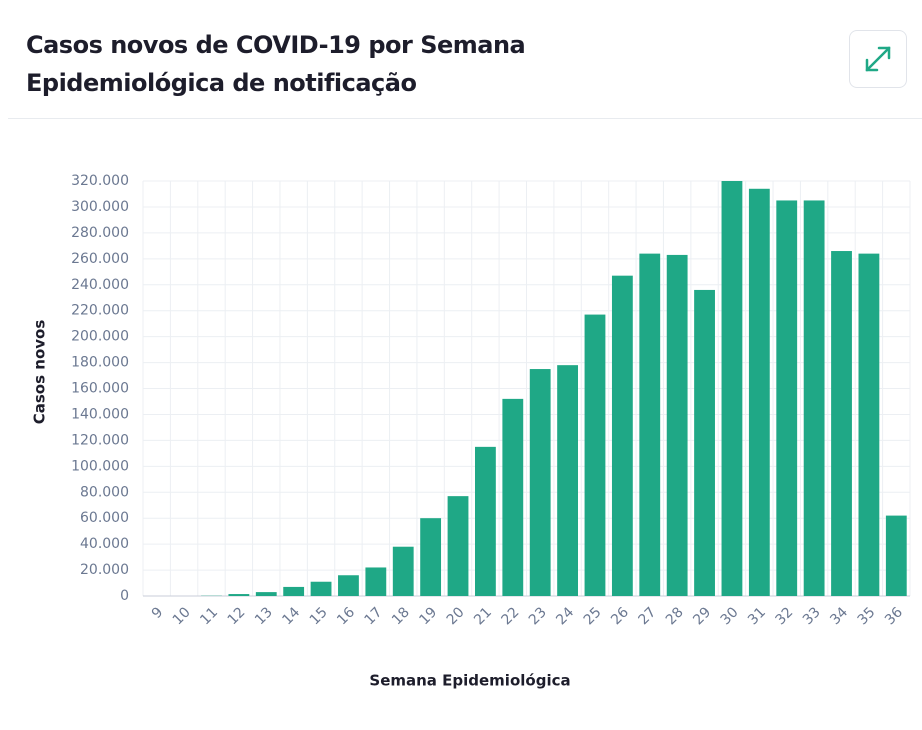 Image resolution: width=922 pixels, height=730 pixels. I want to click on x-tick-label: 9, so click(158, 613).